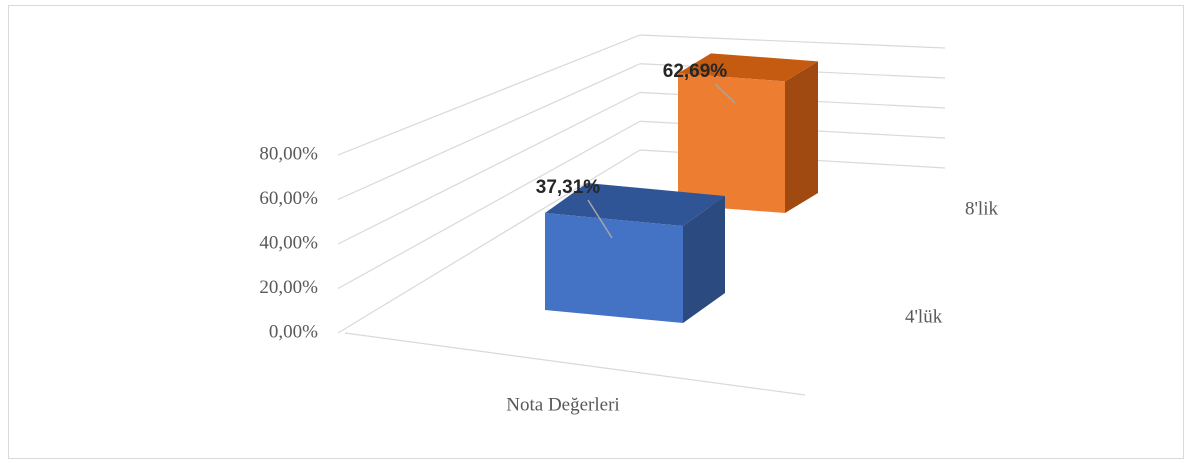 Image resolution: width=1192 pixels, height=463 pixels. I want to click on floor-edge, so click(575, 364).